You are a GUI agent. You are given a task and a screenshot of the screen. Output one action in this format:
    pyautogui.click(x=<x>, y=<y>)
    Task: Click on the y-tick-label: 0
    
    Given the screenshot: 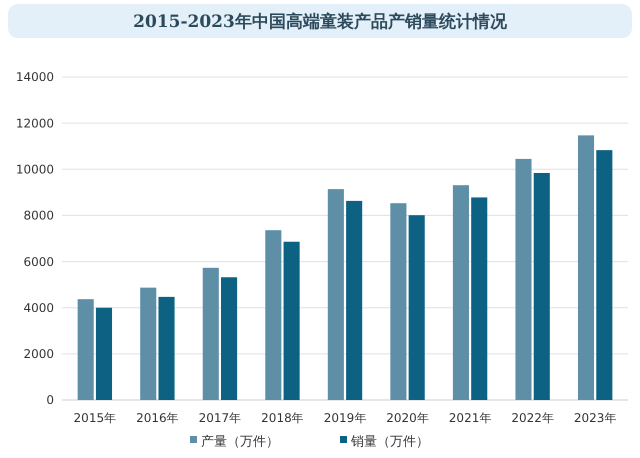 What is the action you would take?
    pyautogui.click(x=50, y=400)
    